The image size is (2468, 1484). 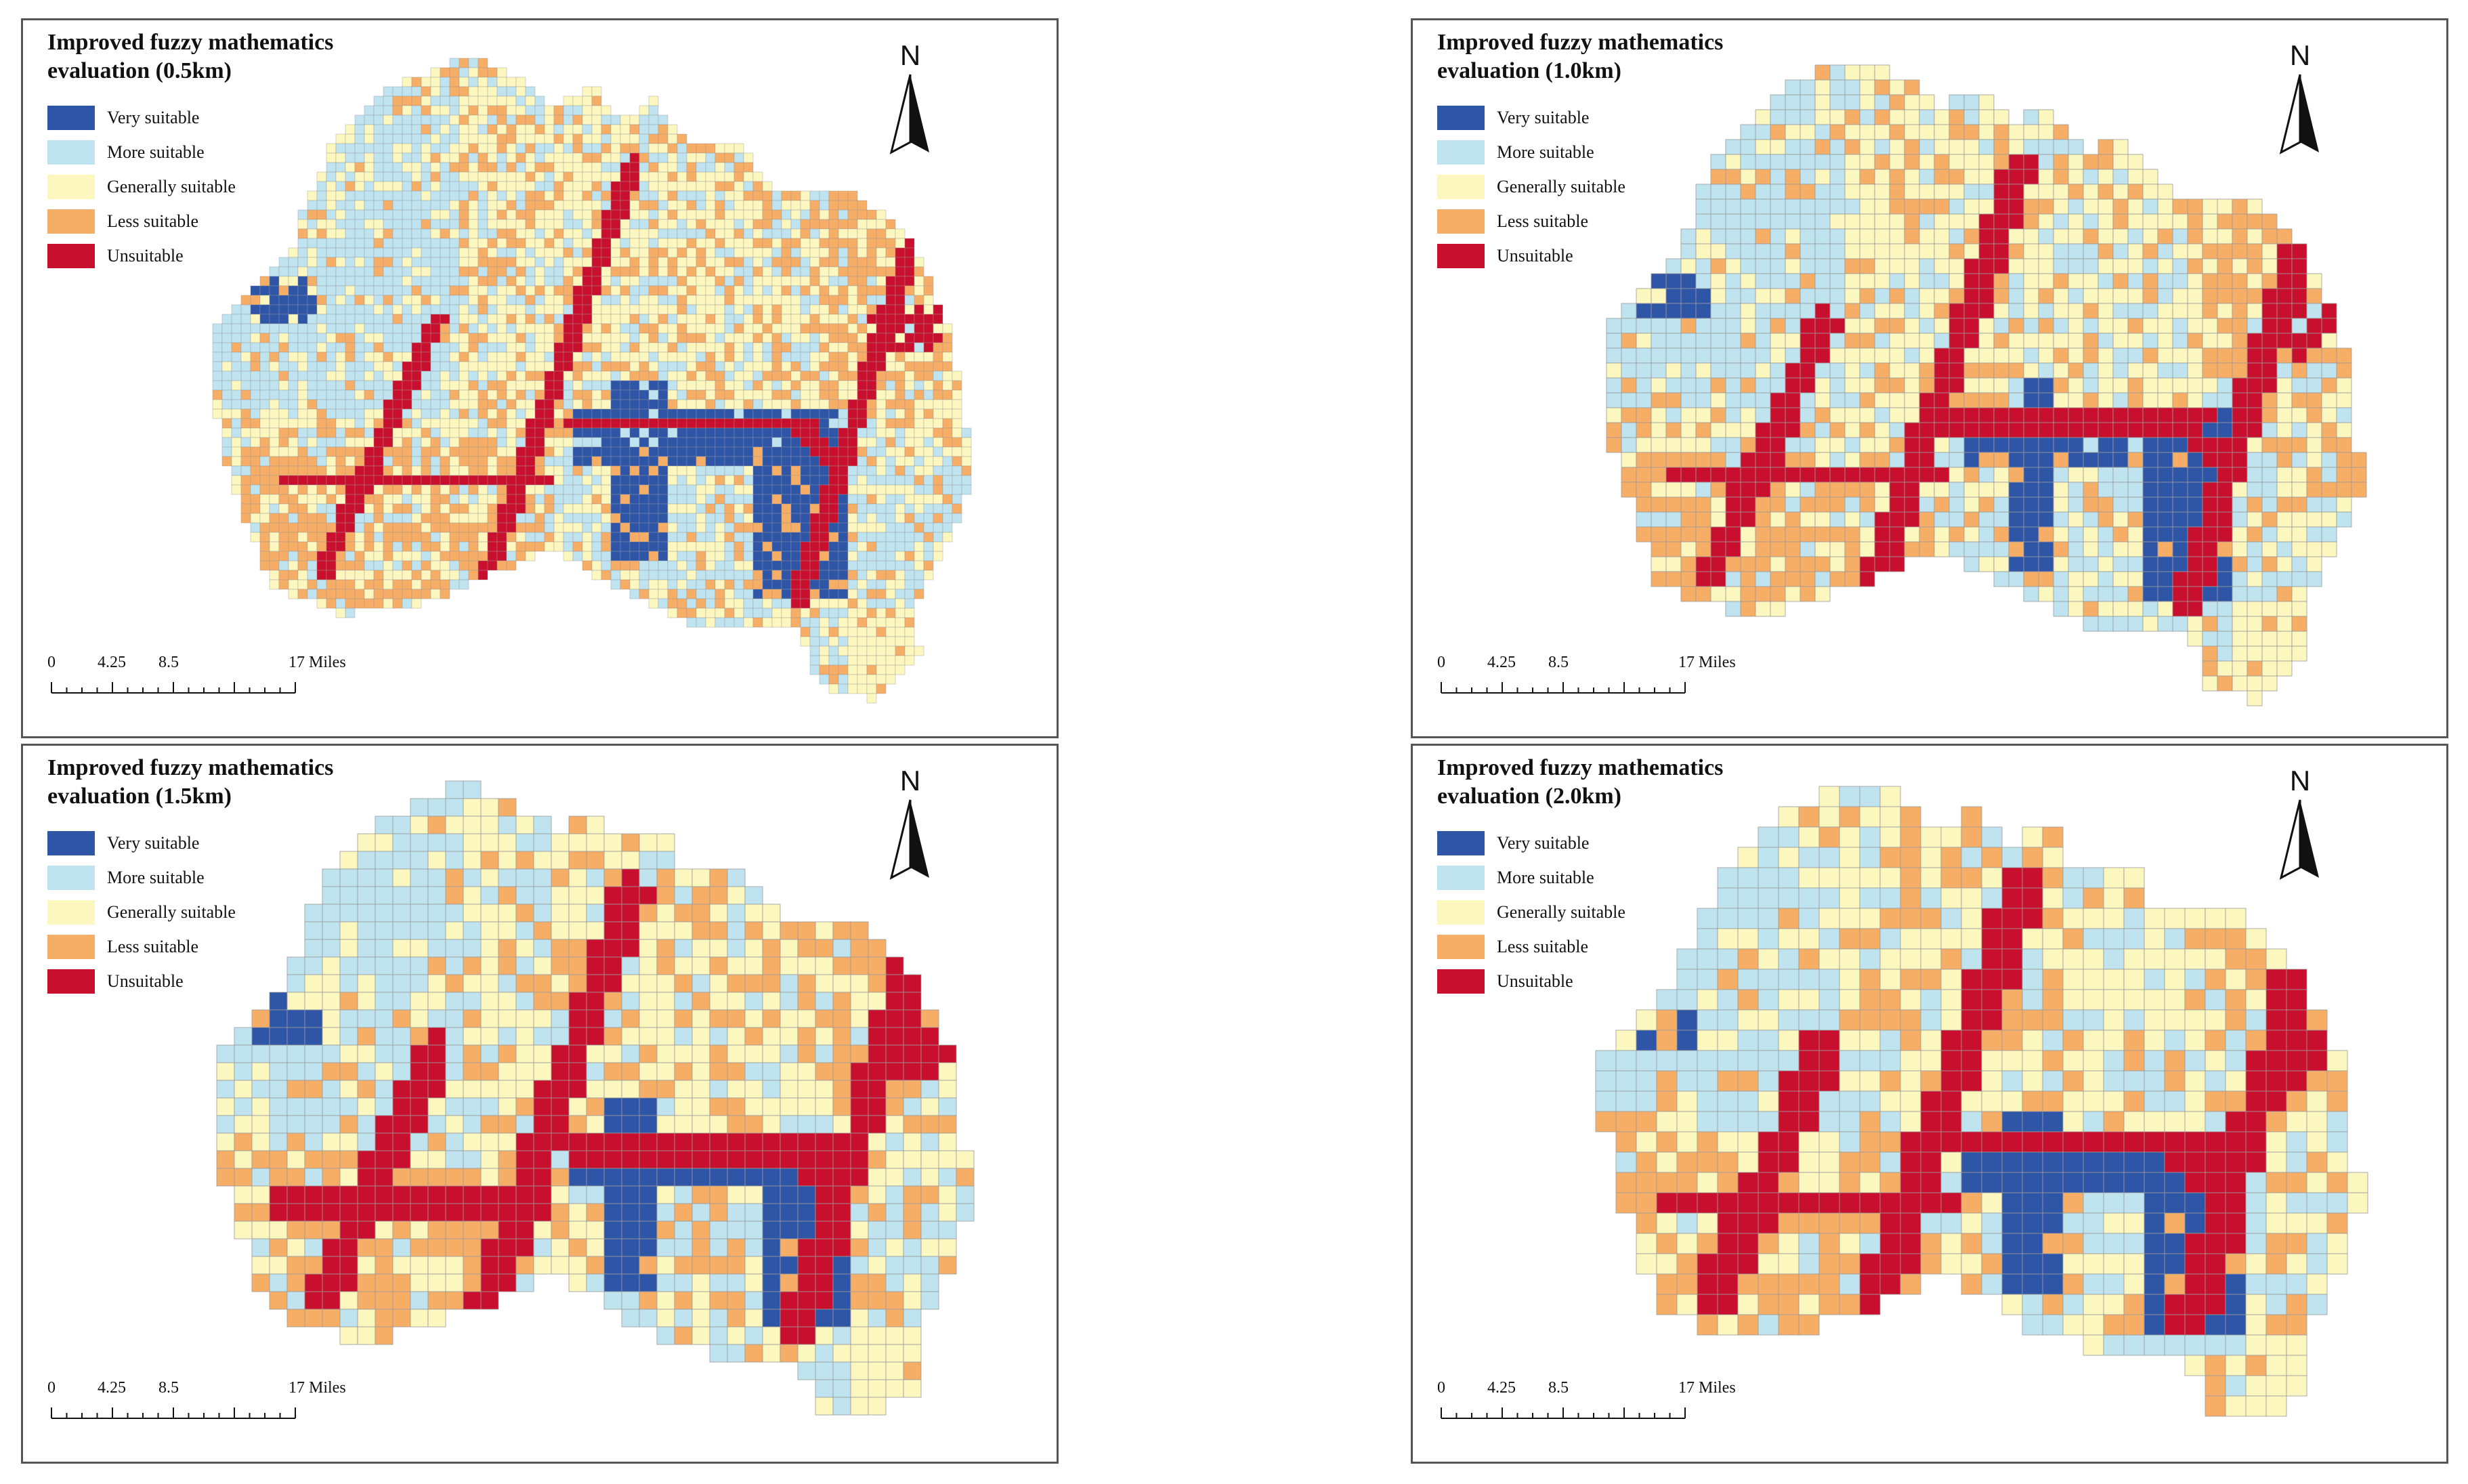 What do you see at coordinates (71, 221) in the screenshot?
I see `legend-swatch` at bounding box center [71, 221].